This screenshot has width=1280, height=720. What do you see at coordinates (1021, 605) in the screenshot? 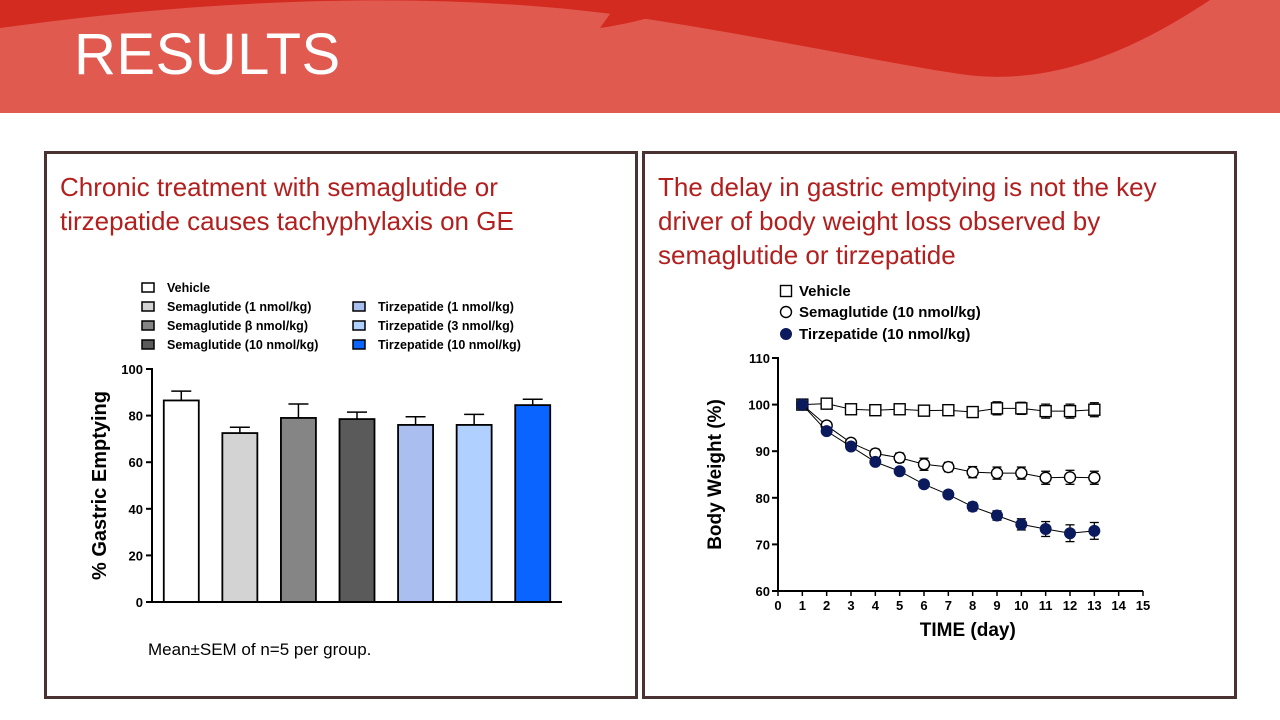
I see `x-tick-label: 10` at bounding box center [1021, 605].